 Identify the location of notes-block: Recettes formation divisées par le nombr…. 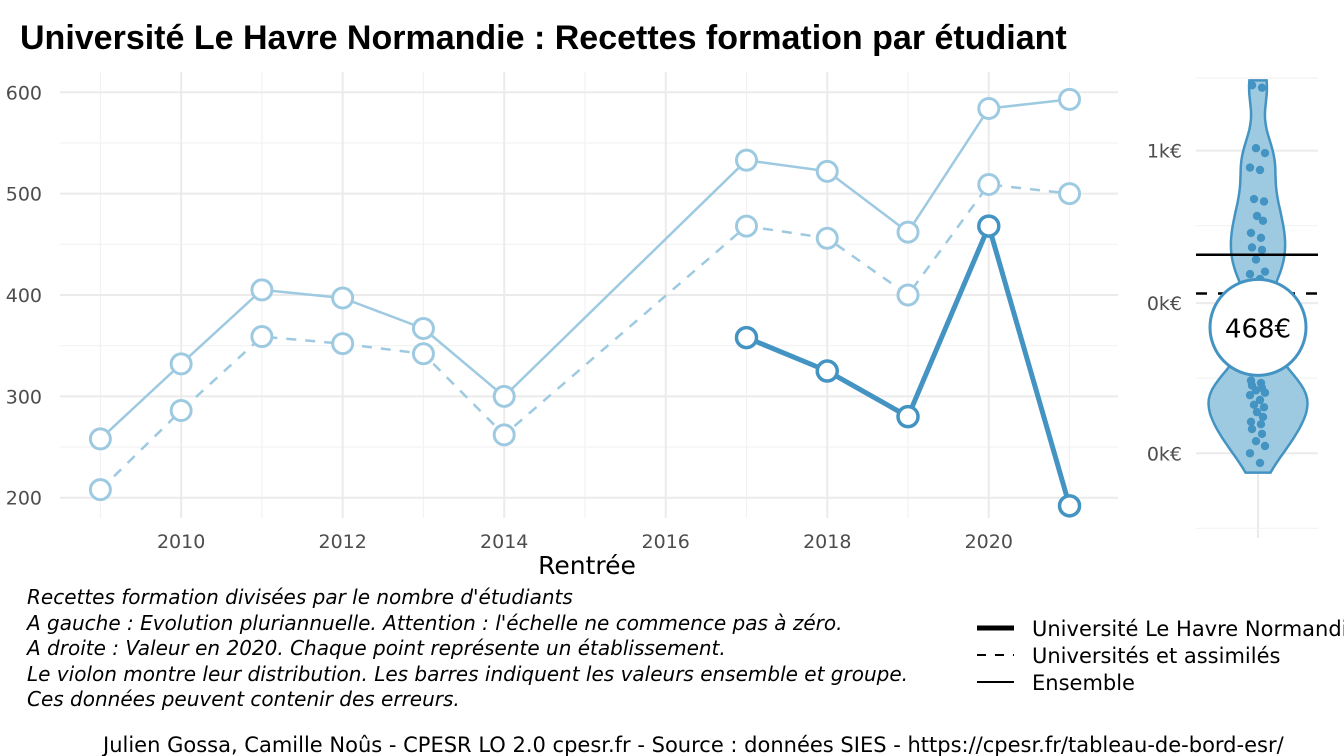
(466, 648).